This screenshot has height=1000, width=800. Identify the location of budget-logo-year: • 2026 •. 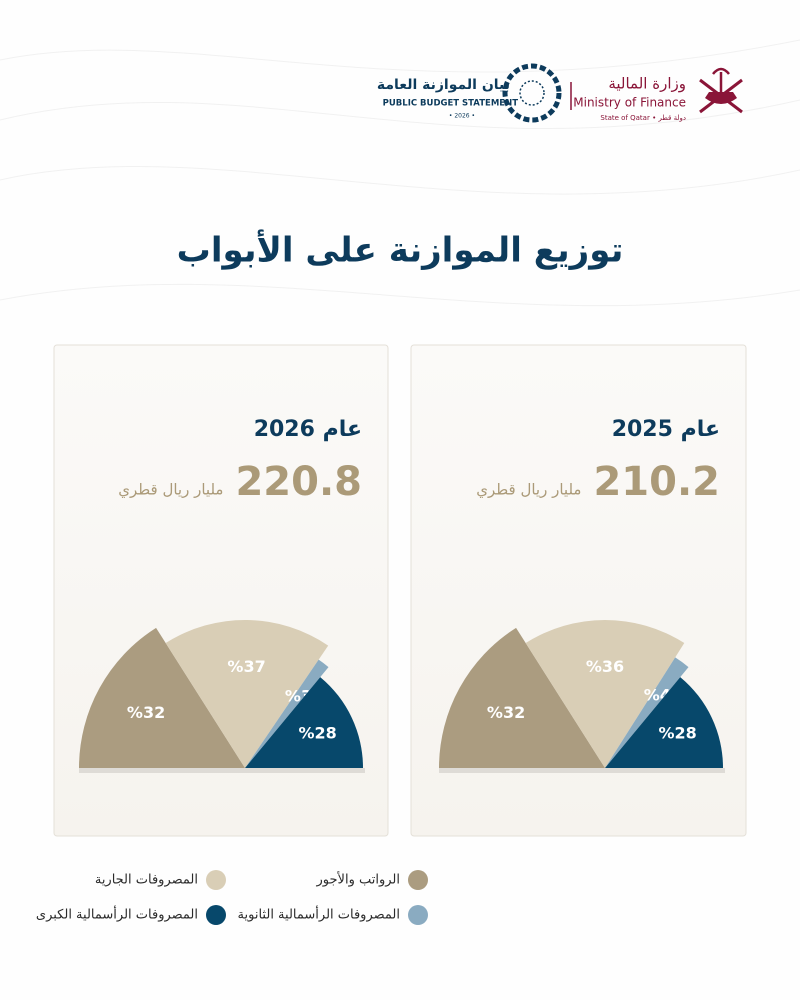
(462, 116).